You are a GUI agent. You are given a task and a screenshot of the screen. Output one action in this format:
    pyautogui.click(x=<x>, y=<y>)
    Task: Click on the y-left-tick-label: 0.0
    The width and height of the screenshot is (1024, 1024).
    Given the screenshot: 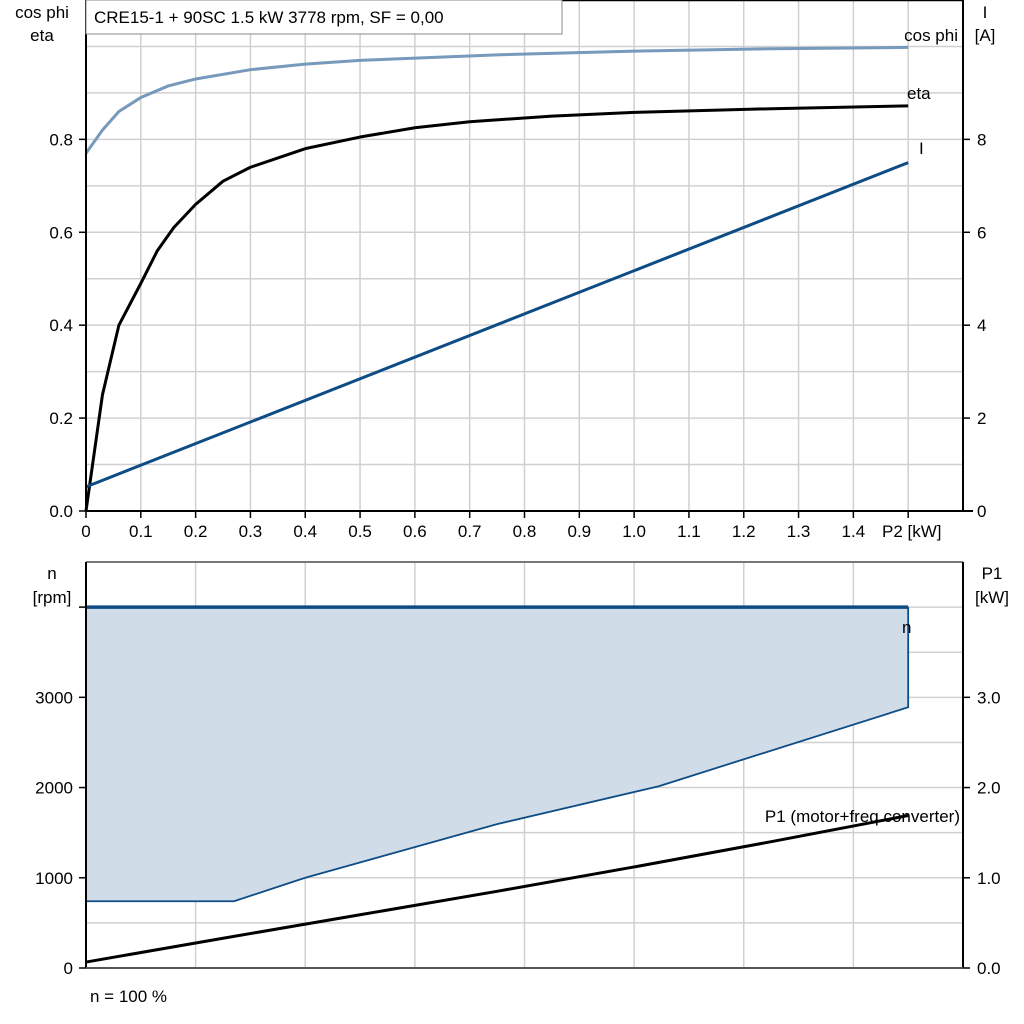 What is the action you would take?
    pyautogui.click(x=61, y=511)
    